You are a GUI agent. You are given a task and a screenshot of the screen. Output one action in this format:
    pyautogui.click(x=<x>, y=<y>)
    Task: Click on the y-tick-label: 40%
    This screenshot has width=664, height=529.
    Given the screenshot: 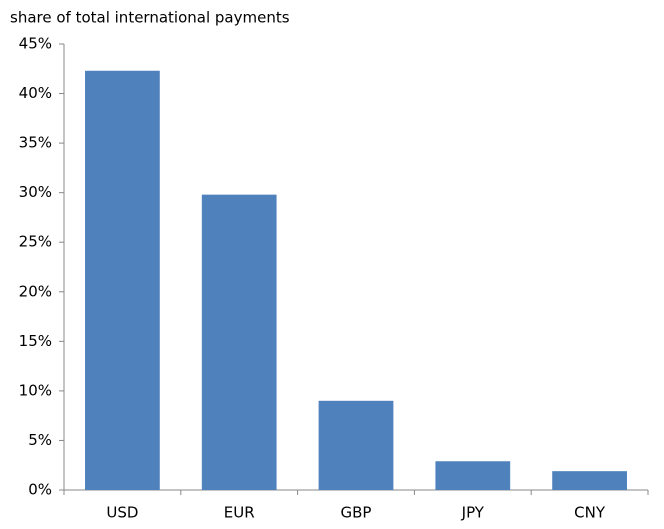 What is the action you would take?
    pyautogui.click(x=35, y=93)
    